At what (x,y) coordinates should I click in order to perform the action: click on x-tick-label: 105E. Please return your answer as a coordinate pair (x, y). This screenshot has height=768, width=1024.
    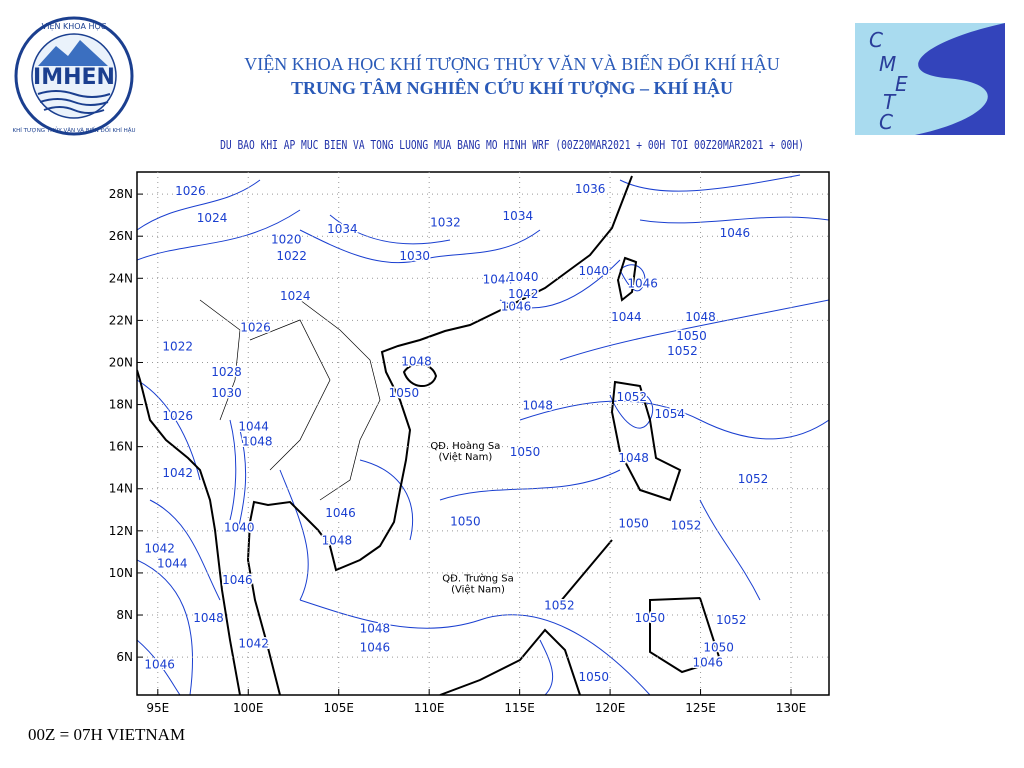
    Looking at the image, I should click on (338, 708).